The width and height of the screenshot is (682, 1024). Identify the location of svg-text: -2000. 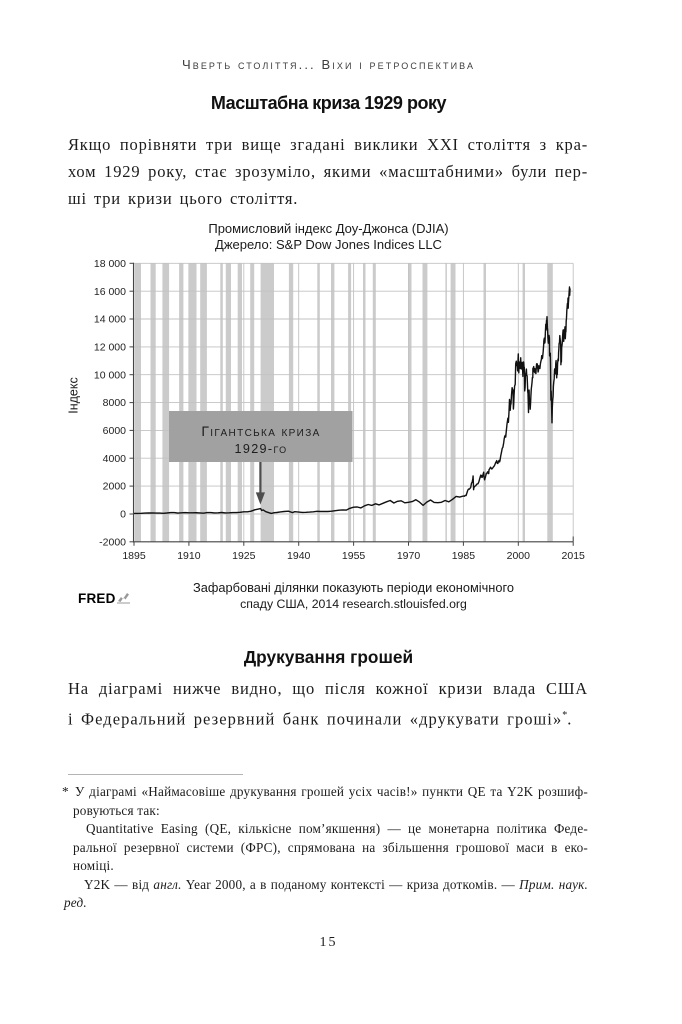
(112, 542).